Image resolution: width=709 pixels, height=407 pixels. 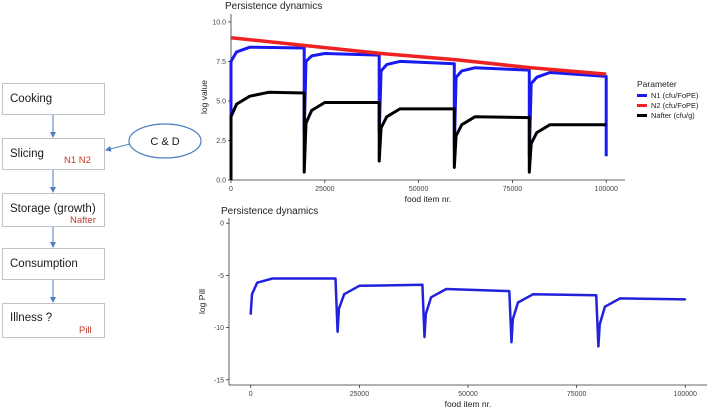 I want to click on flow-box-consumption: Consumption, so click(x=53, y=264).